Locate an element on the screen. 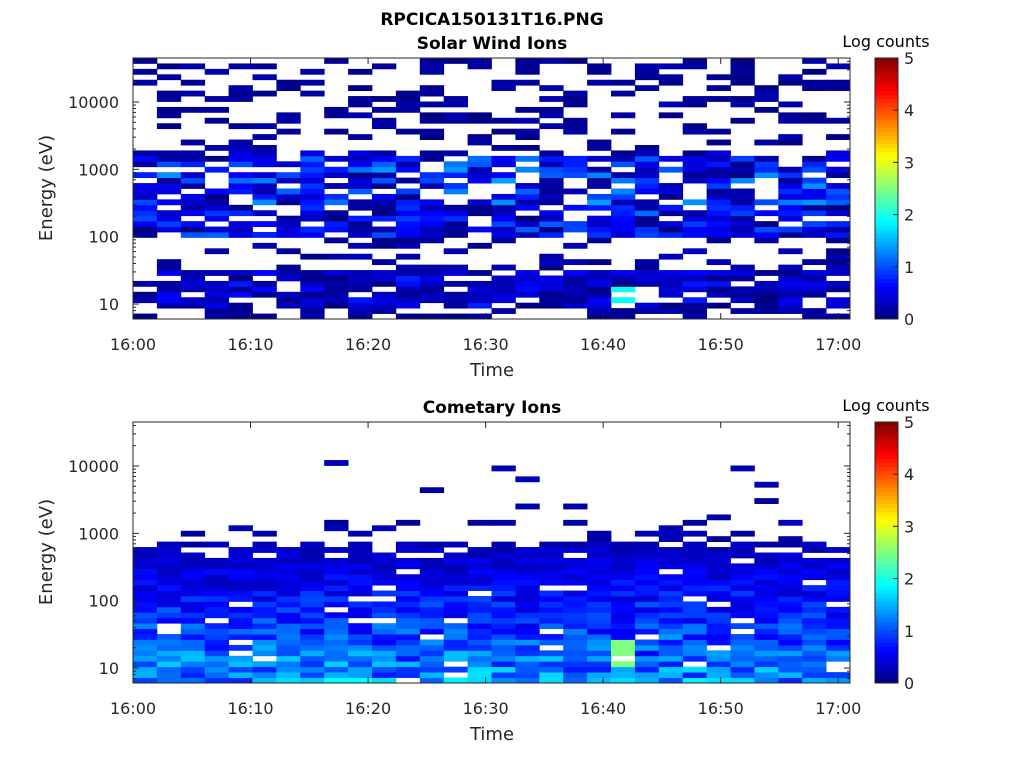  cometary-colorbar-label: Log counts is located at coordinates (885, 405).